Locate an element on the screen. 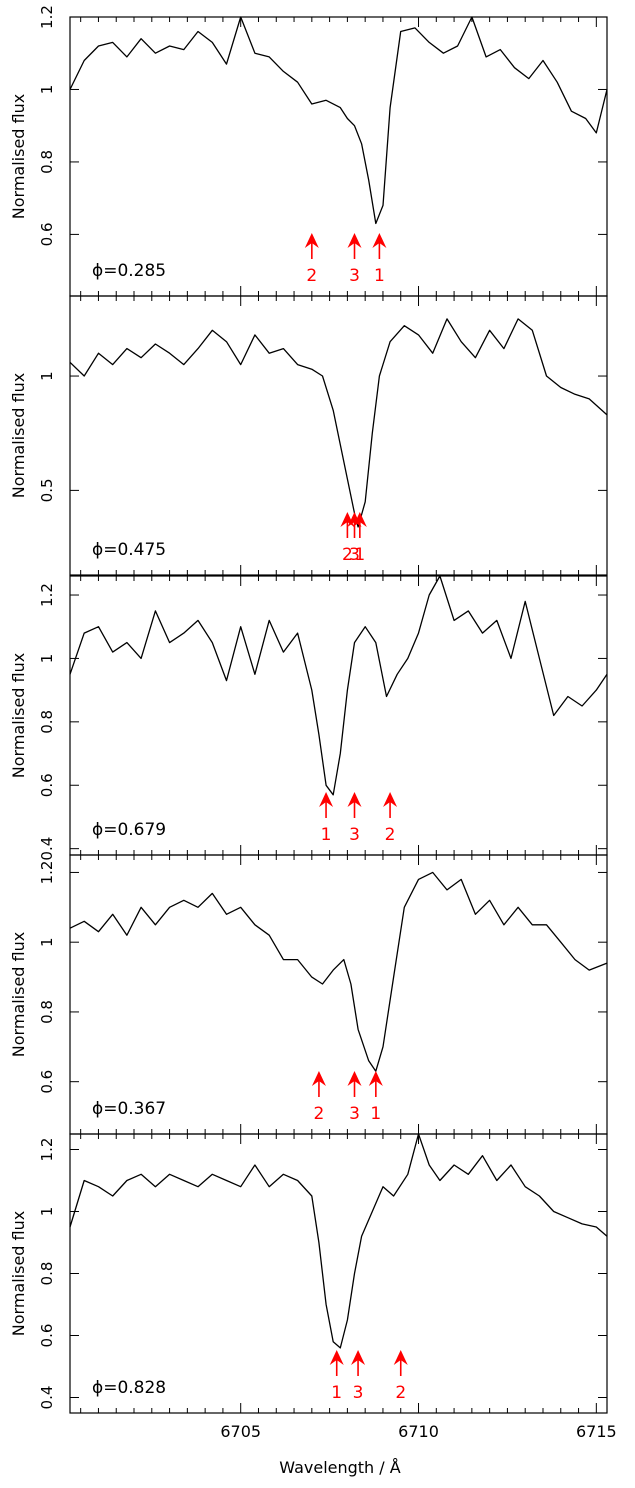  phase-label: ϕ=0.828 is located at coordinates (129, 1388).